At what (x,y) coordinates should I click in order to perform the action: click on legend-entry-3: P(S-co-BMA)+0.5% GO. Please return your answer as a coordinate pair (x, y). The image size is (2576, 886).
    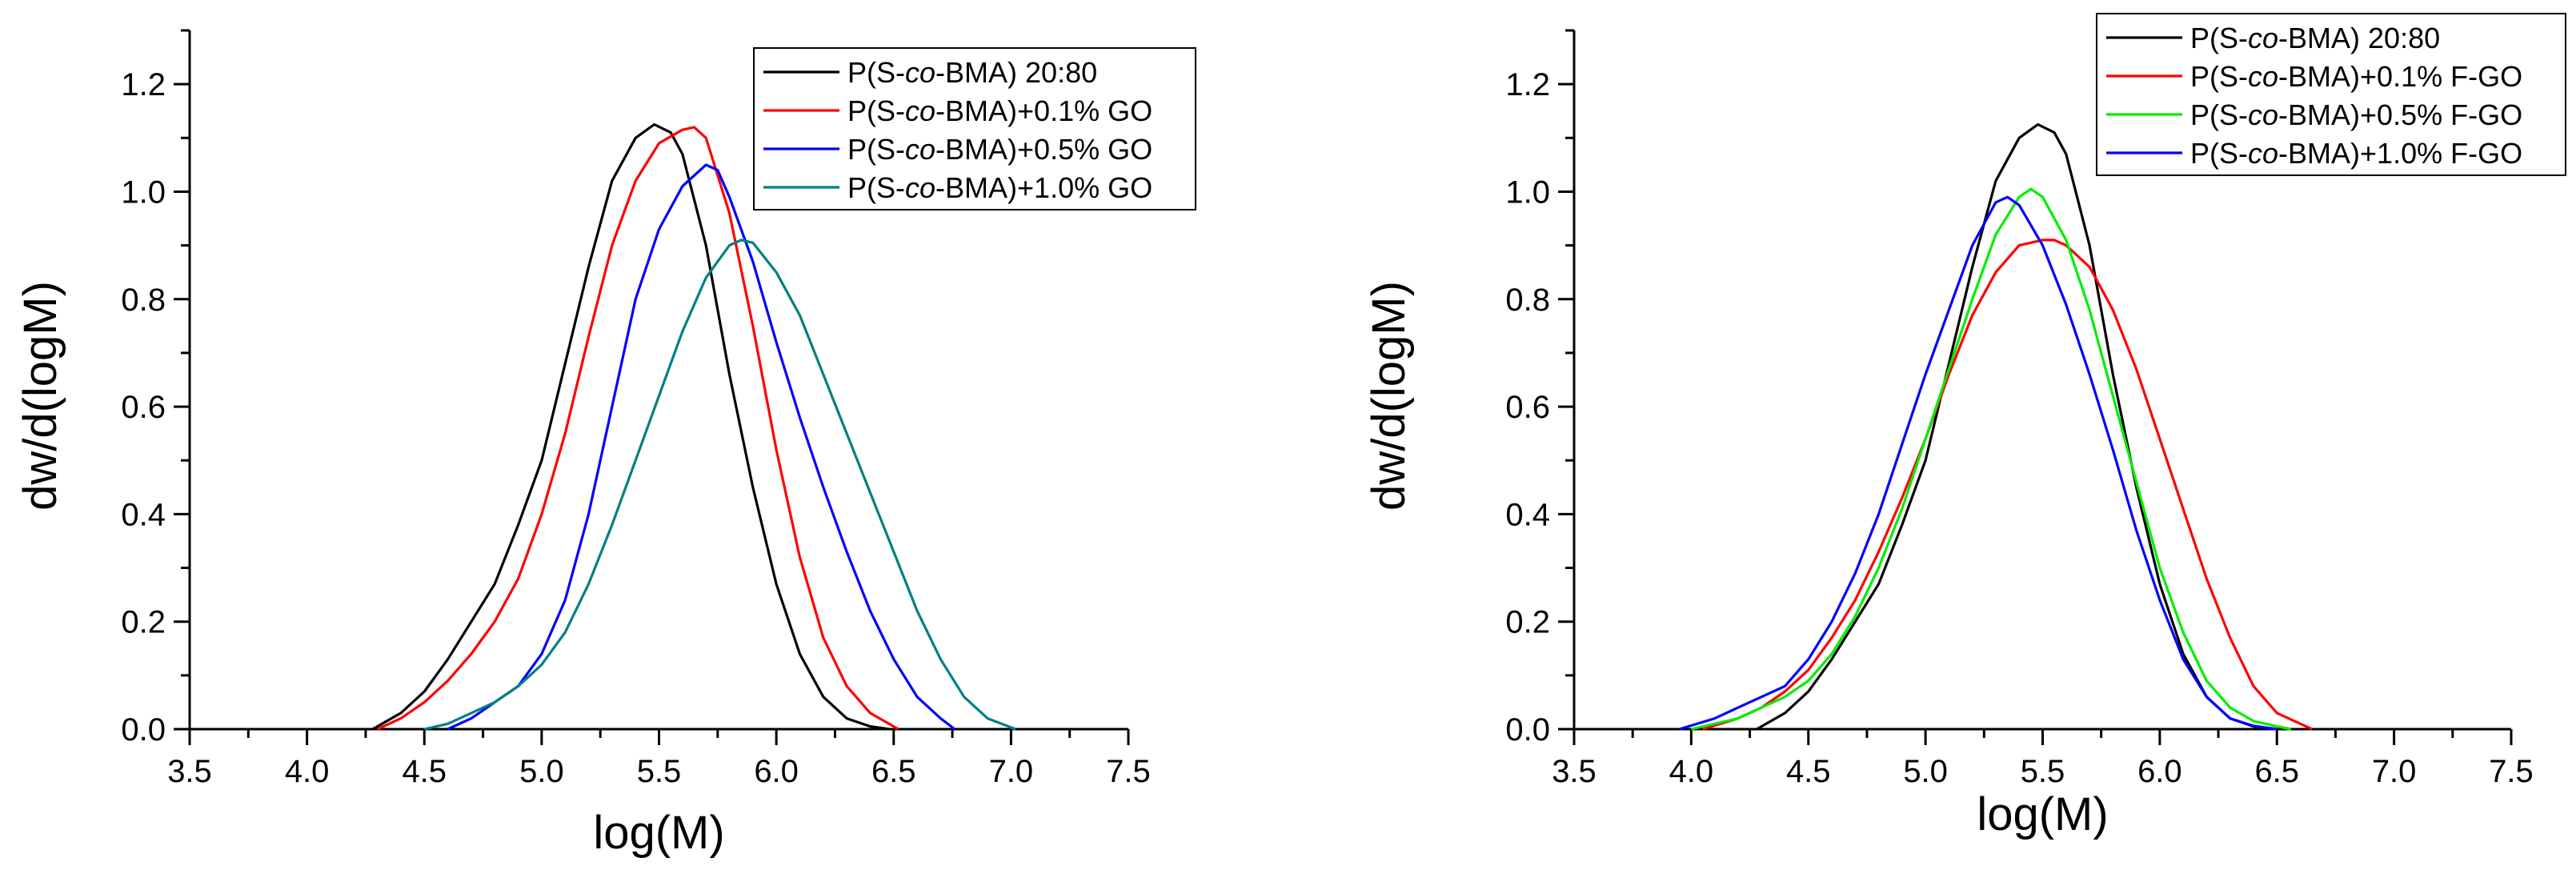
    Looking at the image, I should click on (999, 149).